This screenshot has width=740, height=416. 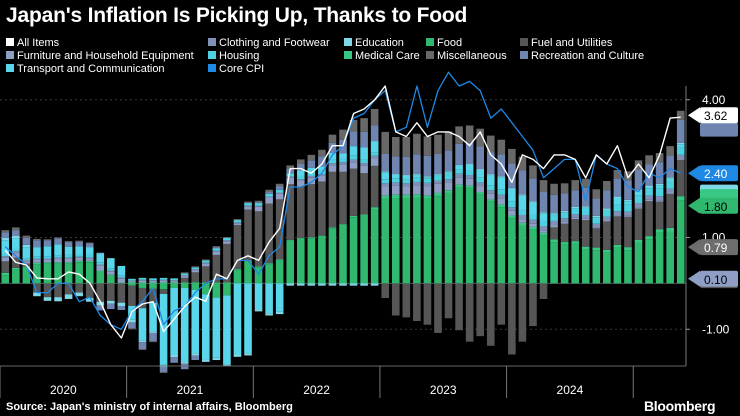 What do you see at coordinates (63, 390) in the screenshot?
I see `x-tick-label-2020: 2020` at bounding box center [63, 390].